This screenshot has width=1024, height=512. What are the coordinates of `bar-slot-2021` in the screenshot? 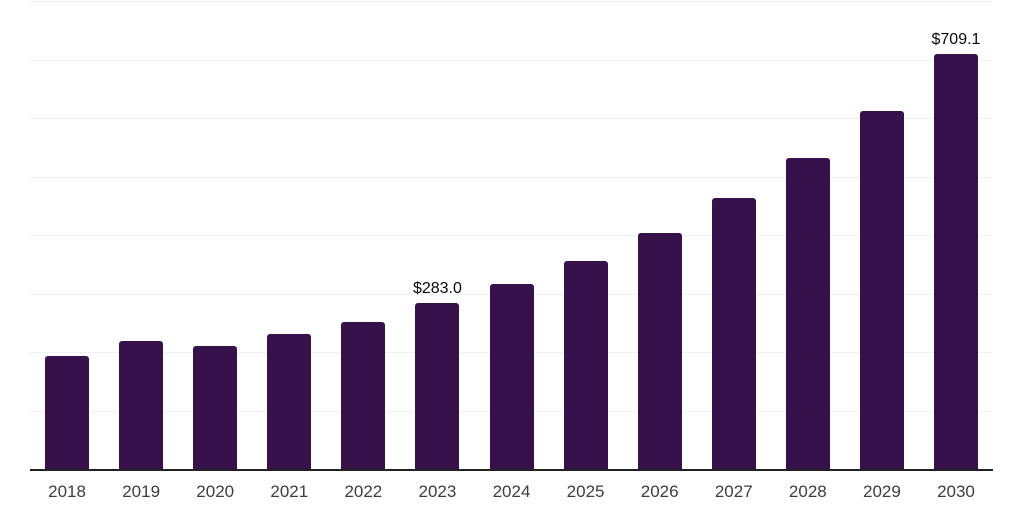 It's located at (289, 235).